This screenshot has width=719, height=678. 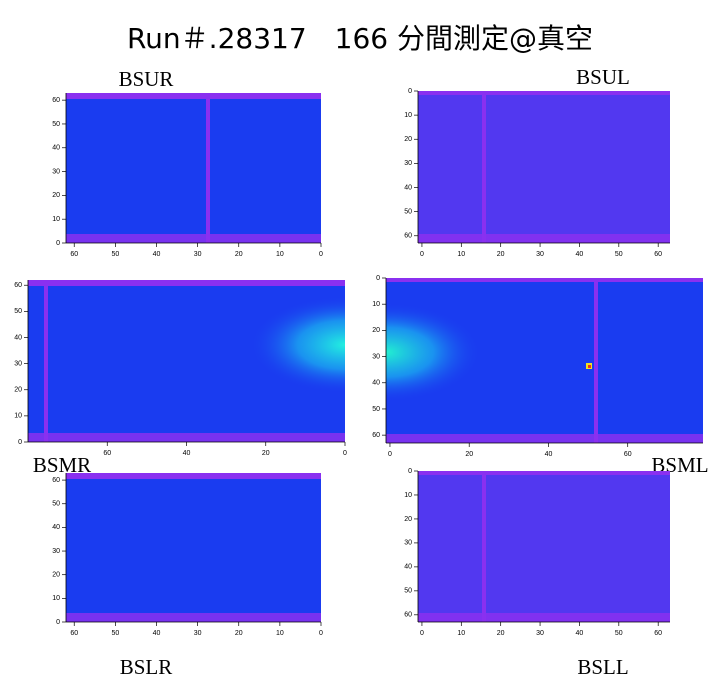 I want to click on page-title: Run＃.28317 166 分間測定@真空, so click(x=360, y=38).